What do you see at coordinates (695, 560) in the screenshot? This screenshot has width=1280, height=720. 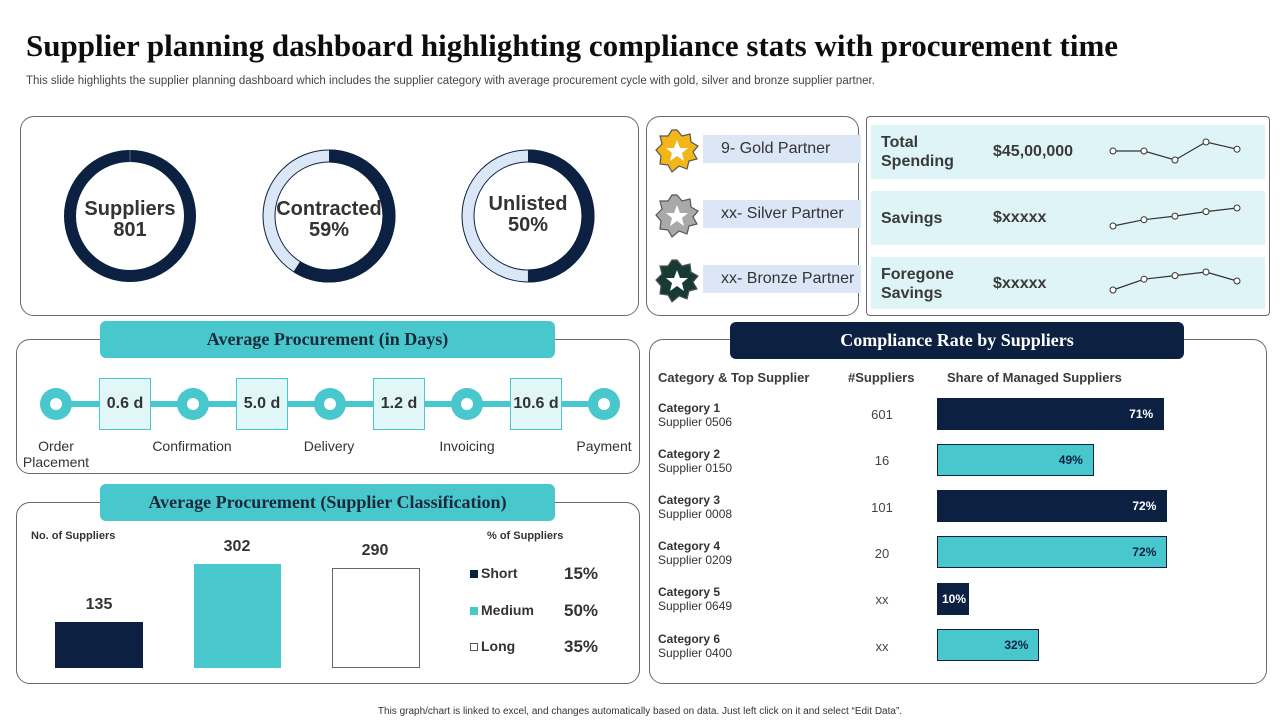 I see `category-supplier: Supplier 0209` at bounding box center [695, 560].